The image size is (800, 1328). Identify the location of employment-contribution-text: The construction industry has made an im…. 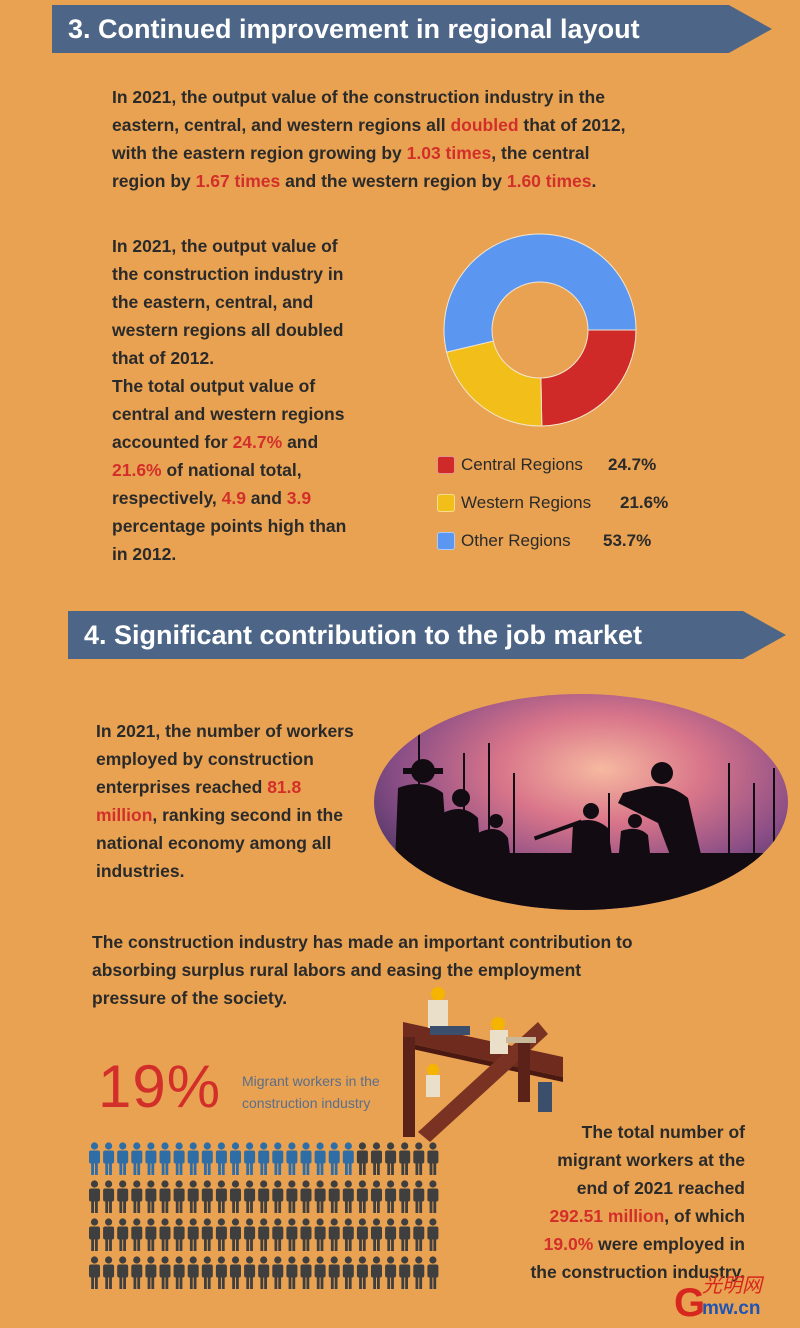
(362, 970).